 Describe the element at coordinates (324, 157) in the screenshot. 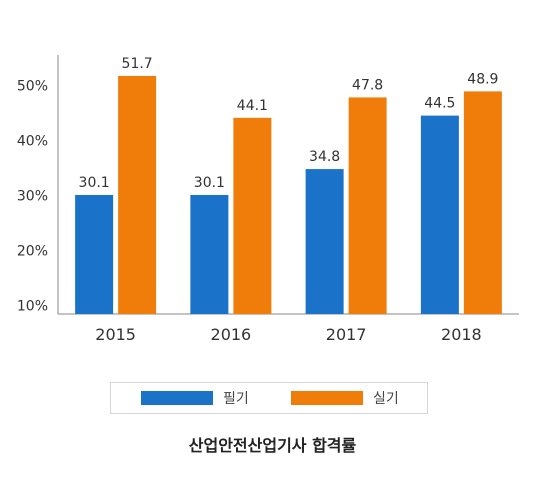

I see `data-label: 34.8` at that location.